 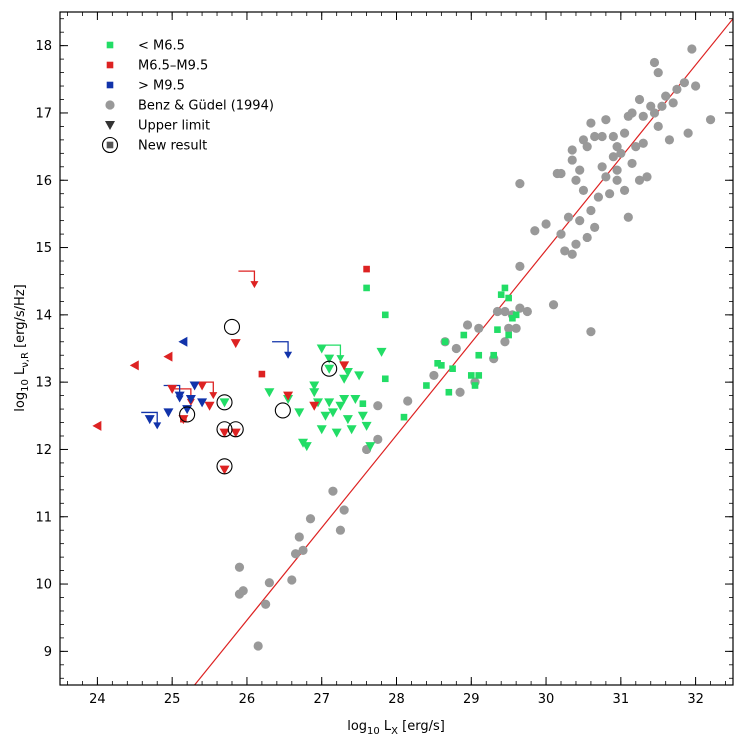 What do you see at coordinates (546, 699) in the screenshot?
I see `x-tick-label: 30` at bounding box center [546, 699].